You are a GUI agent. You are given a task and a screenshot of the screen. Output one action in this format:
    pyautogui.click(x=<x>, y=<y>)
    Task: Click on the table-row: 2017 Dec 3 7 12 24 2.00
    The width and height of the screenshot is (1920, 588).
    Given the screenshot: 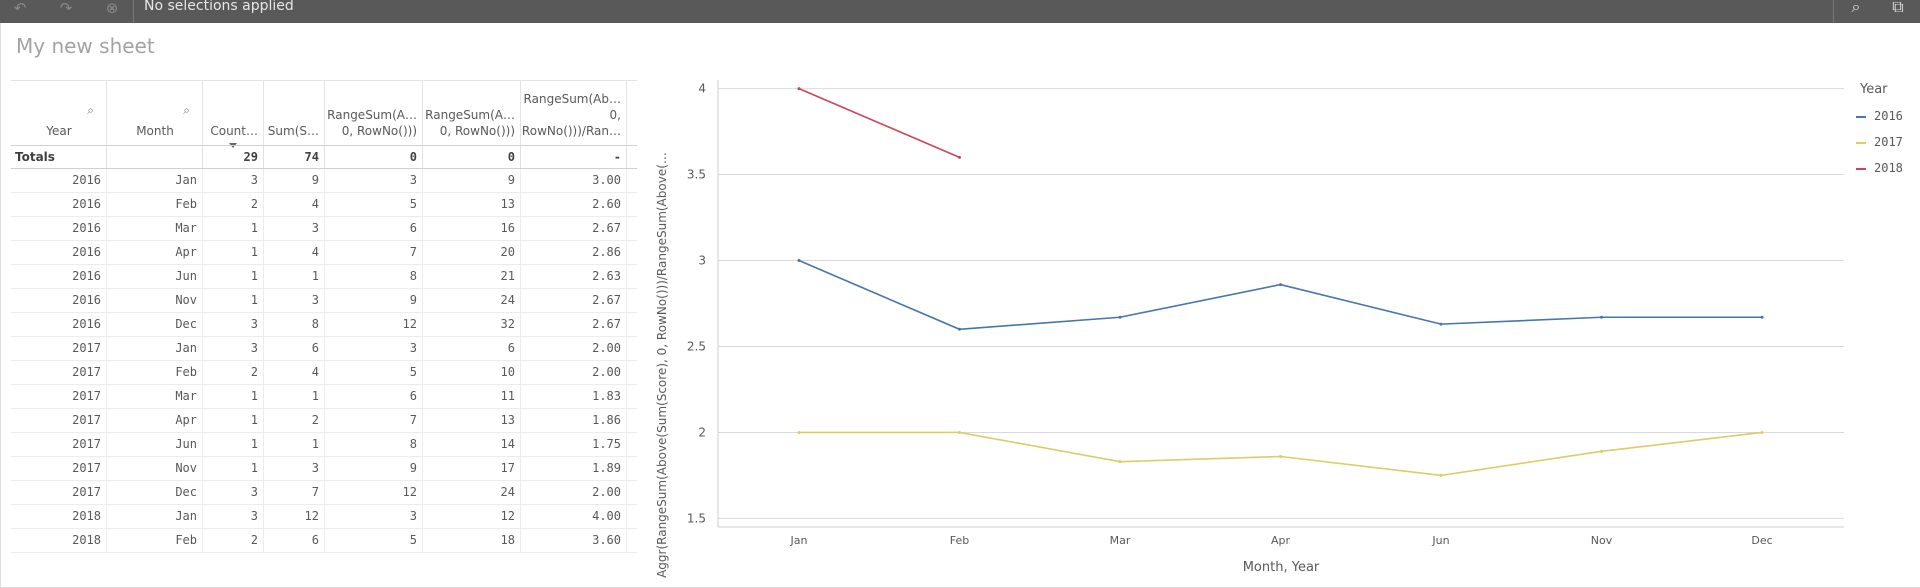 What is the action you would take?
    pyautogui.click(x=324, y=493)
    